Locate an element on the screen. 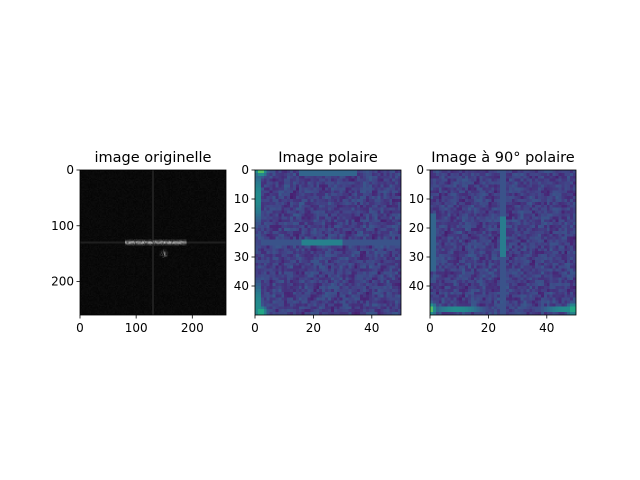  y-tick-label: 100 is located at coordinates (62, 226).